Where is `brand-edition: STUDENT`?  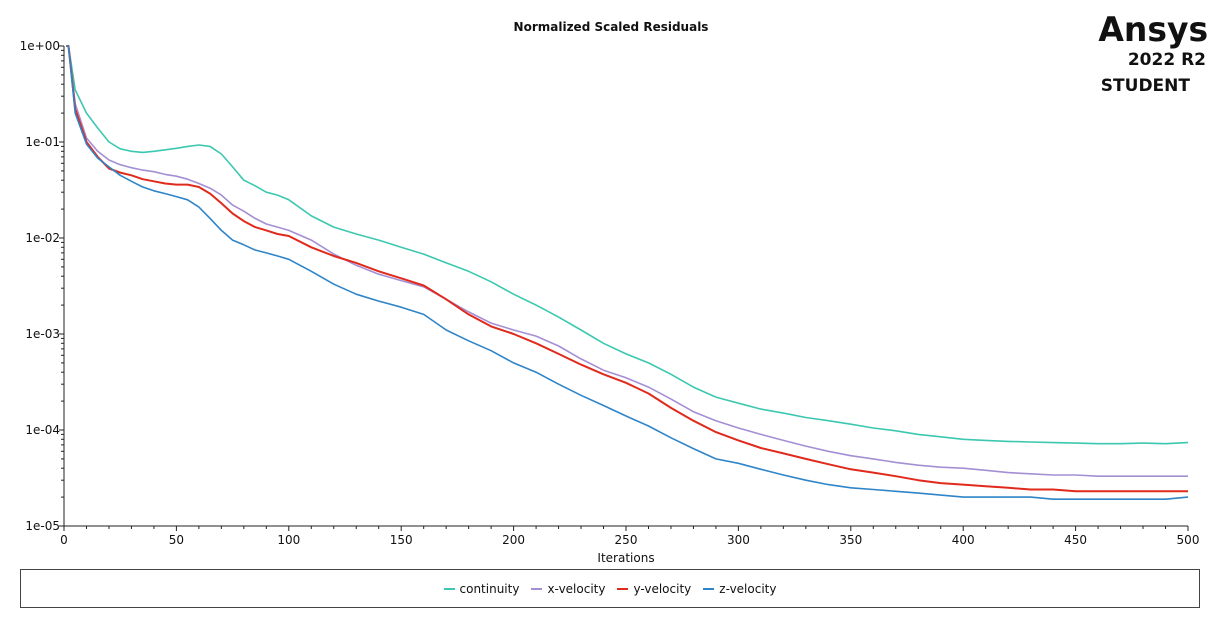 brand-edition: STUDENT is located at coordinates (1145, 86).